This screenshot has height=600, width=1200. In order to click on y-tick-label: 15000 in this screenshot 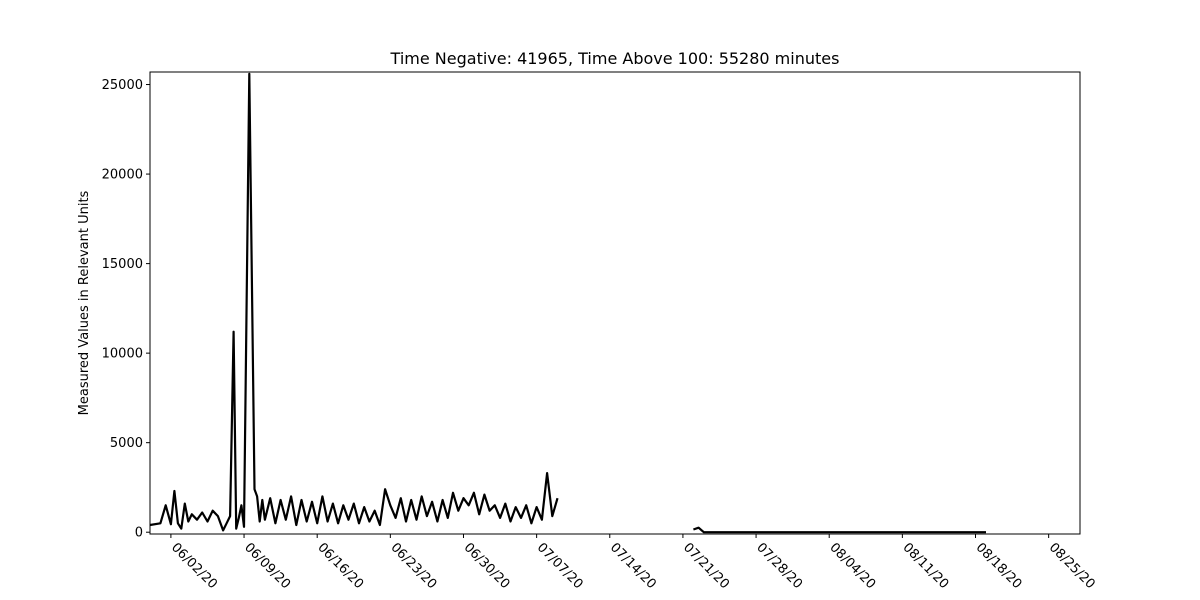, I will do `click(122, 264)`.